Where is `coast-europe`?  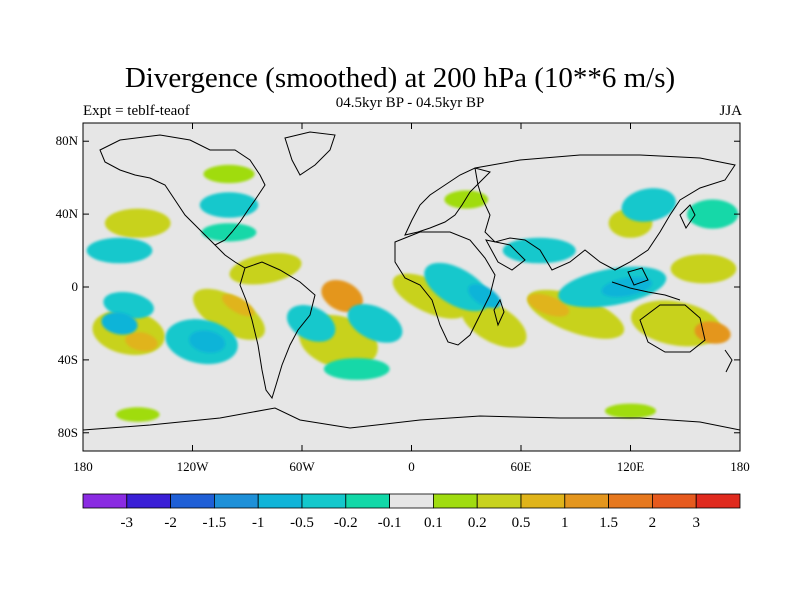 coast-europe is located at coordinates (447, 201).